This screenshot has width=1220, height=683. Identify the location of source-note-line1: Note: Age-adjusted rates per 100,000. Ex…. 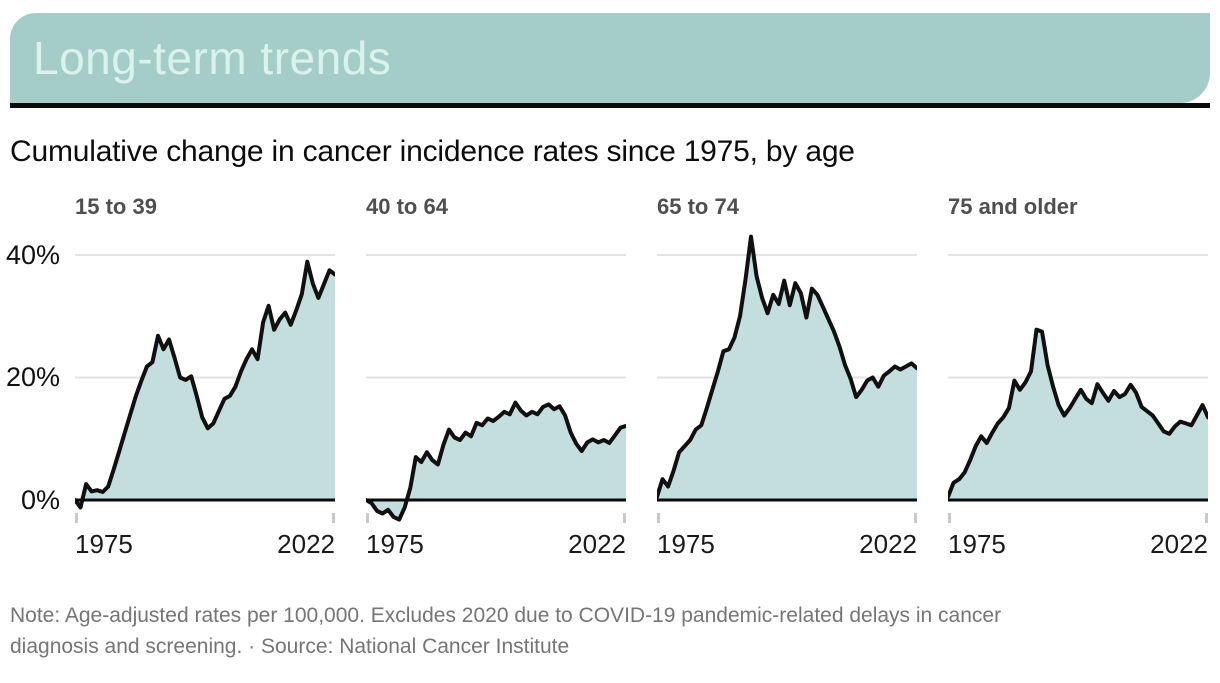
(506, 615).